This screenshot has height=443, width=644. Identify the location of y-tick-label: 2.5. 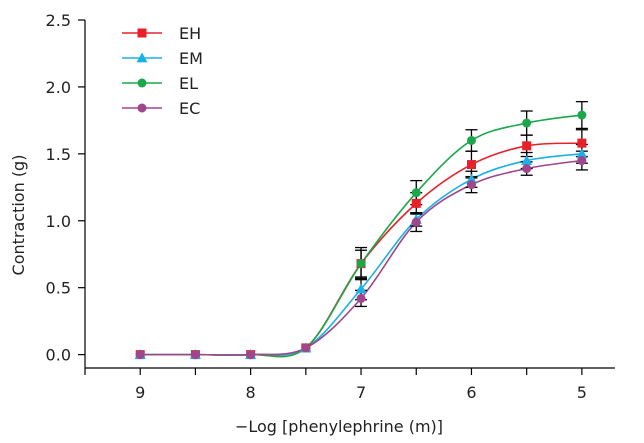
(58, 20).